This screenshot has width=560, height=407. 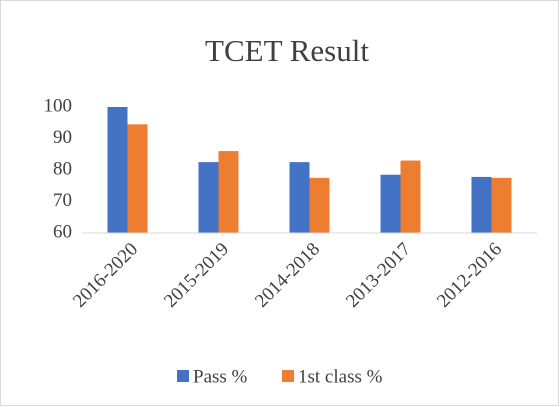 I want to click on y-tick-label: 60, so click(x=62, y=231).